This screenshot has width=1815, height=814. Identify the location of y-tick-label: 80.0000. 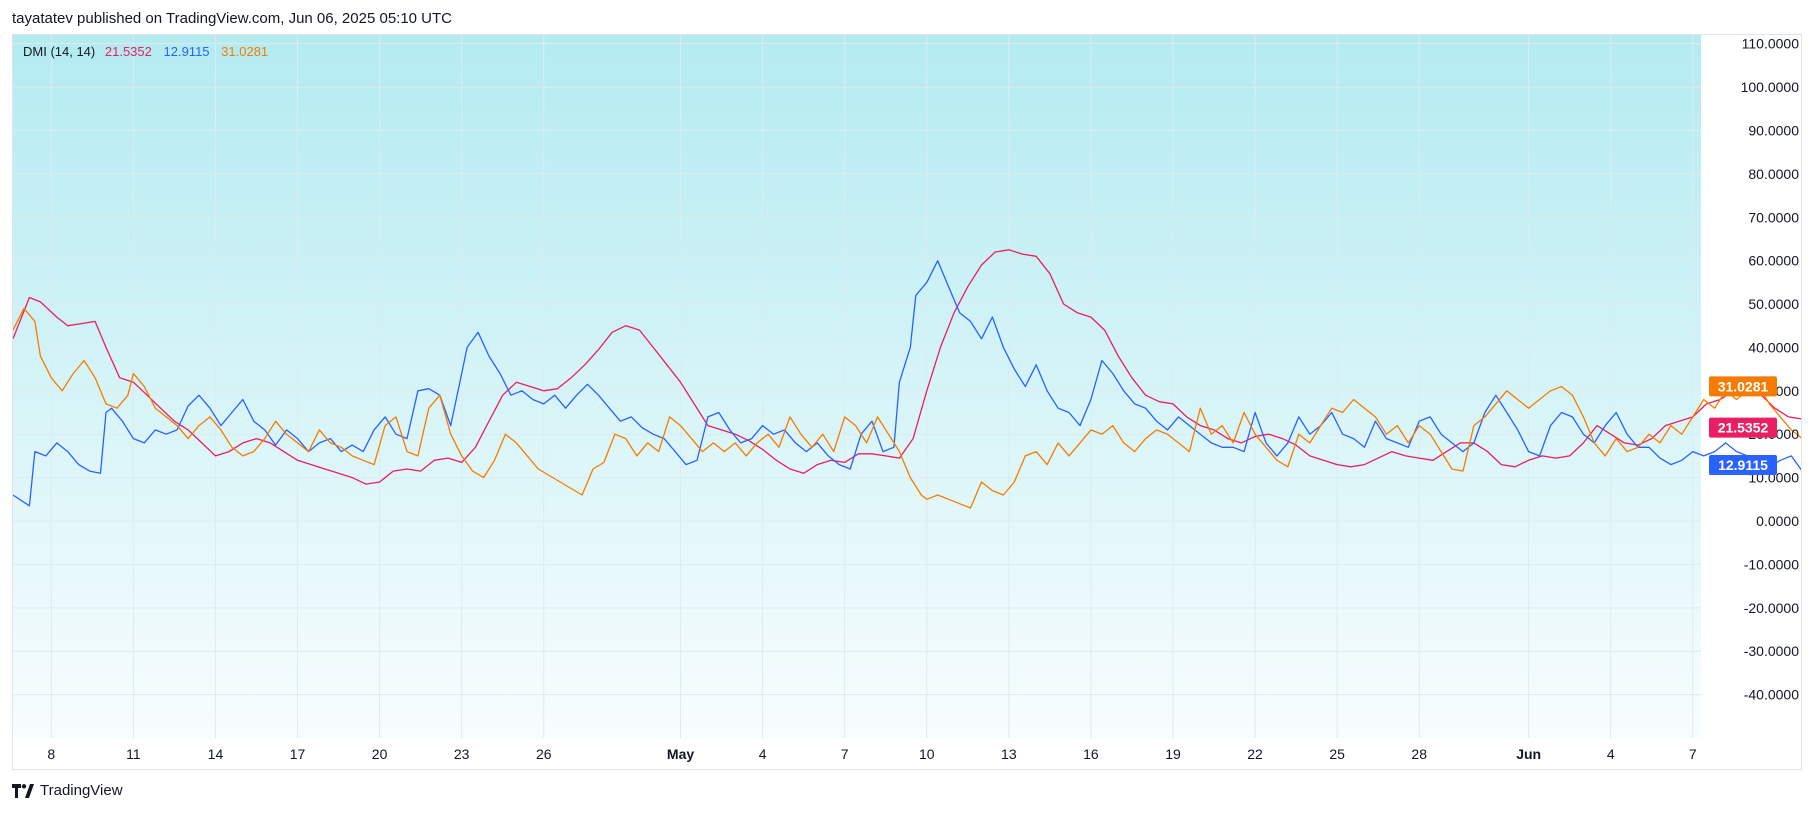
(1773, 174).